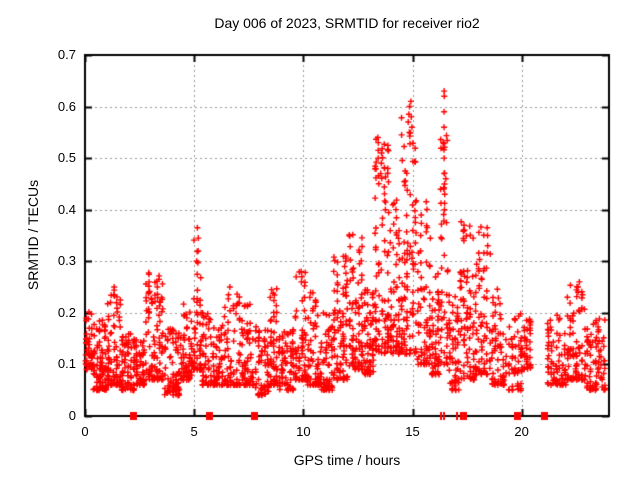 The image size is (640, 480). What do you see at coordinates (66, 158) in the screenshot?
I see `y-tick-label: 0.5` at bounding box center [66, 158].